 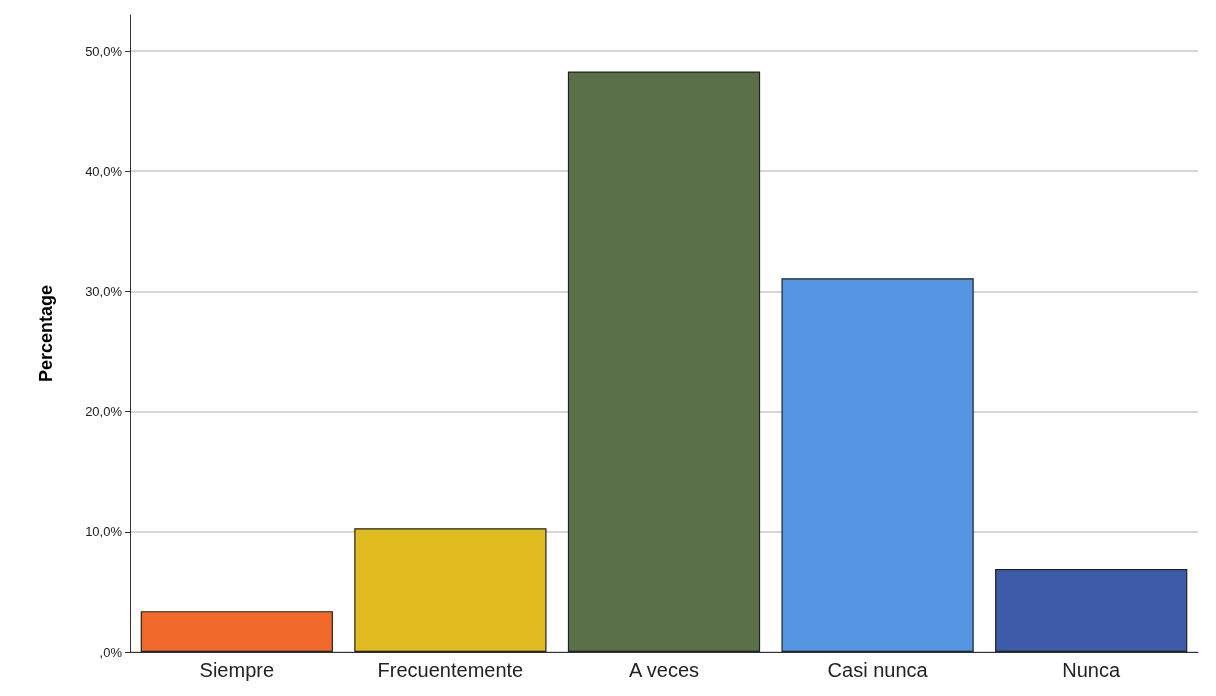 I want to click on y-tick-label: 50,0%, so click(x=104, y=51).